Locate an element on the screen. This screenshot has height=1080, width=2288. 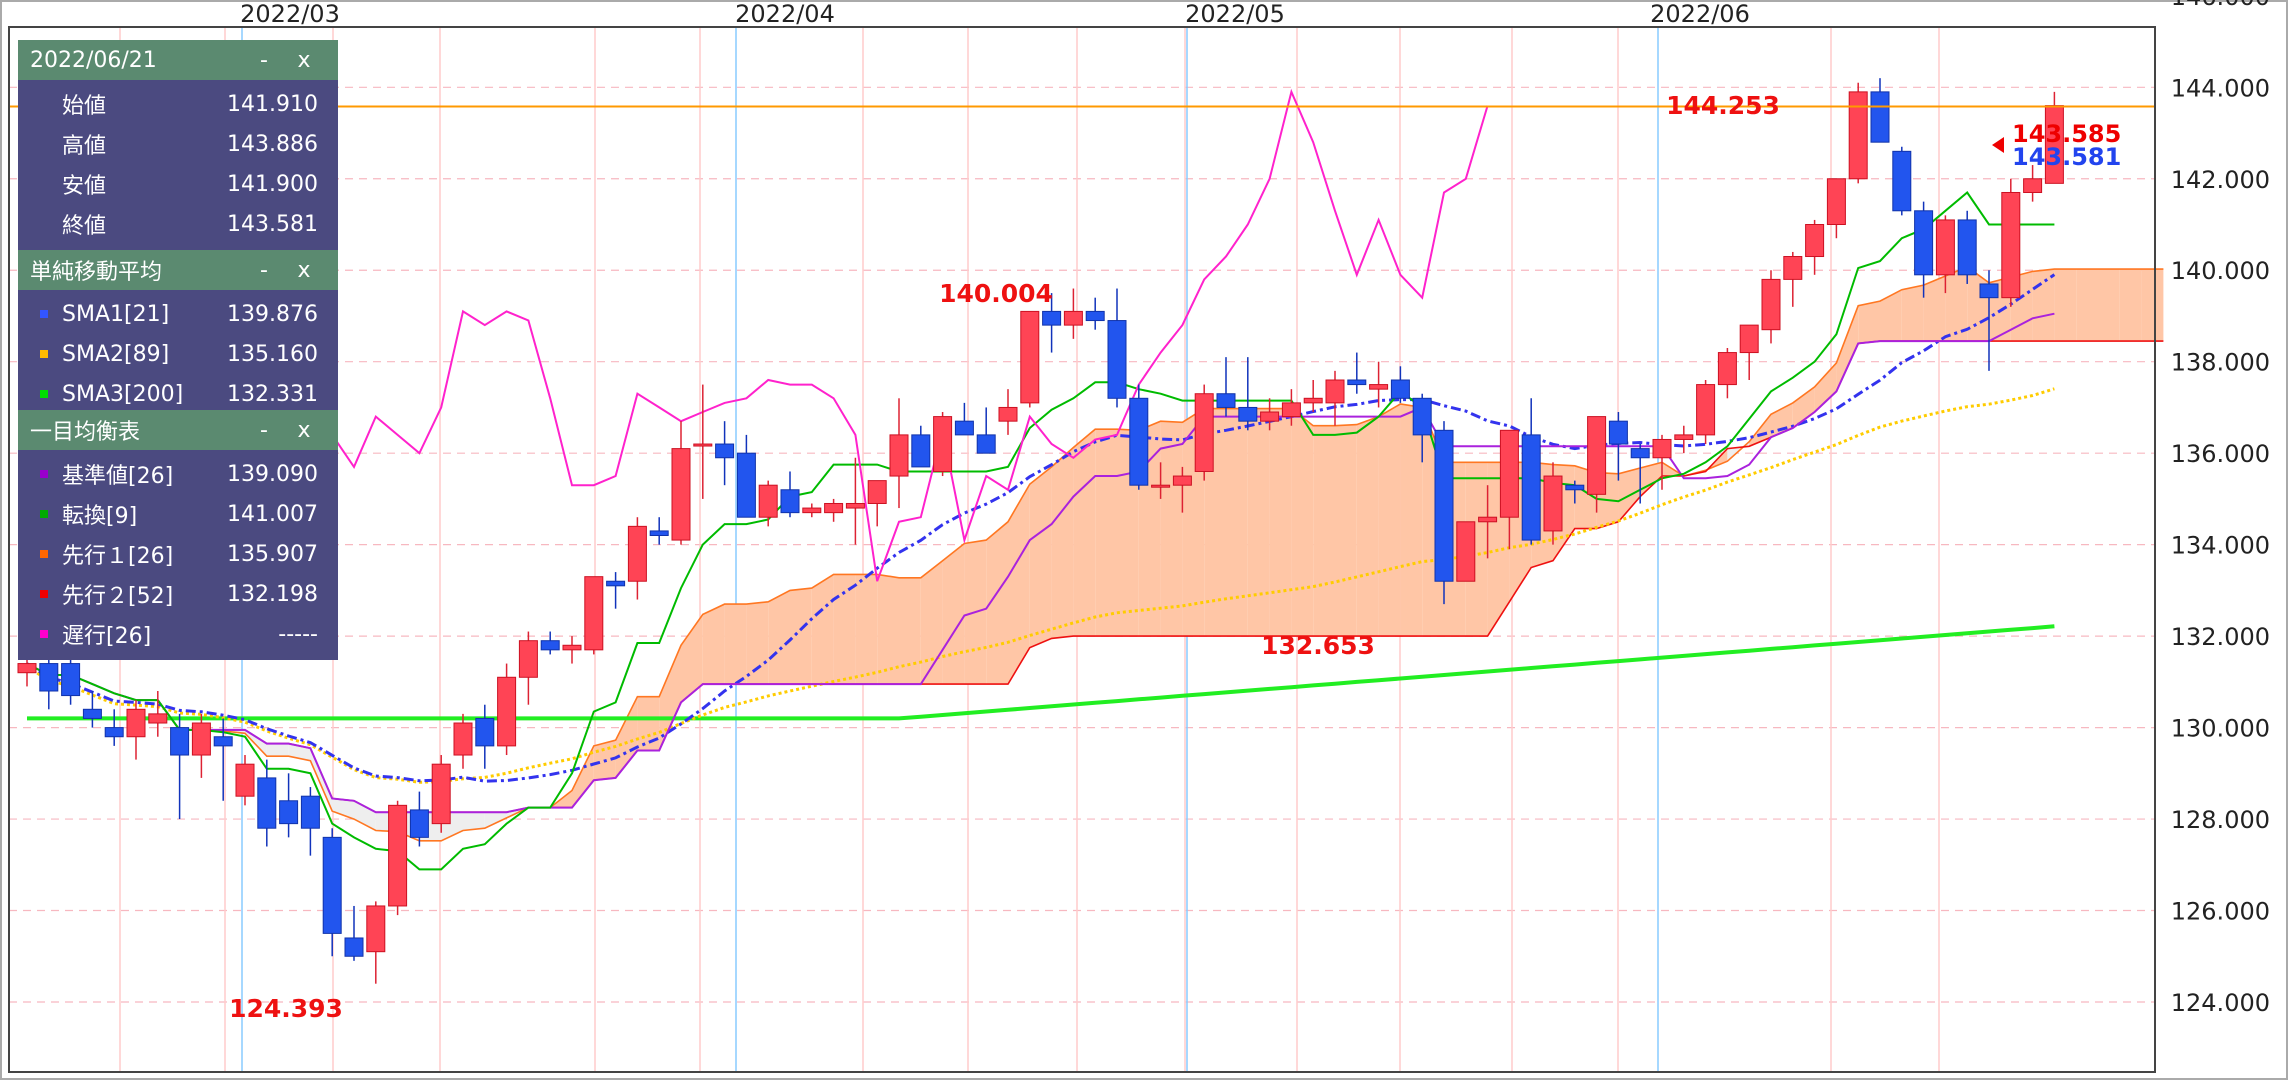
kijun-row: 基準値[26] 139.090 is located at coordinates (178, 474).